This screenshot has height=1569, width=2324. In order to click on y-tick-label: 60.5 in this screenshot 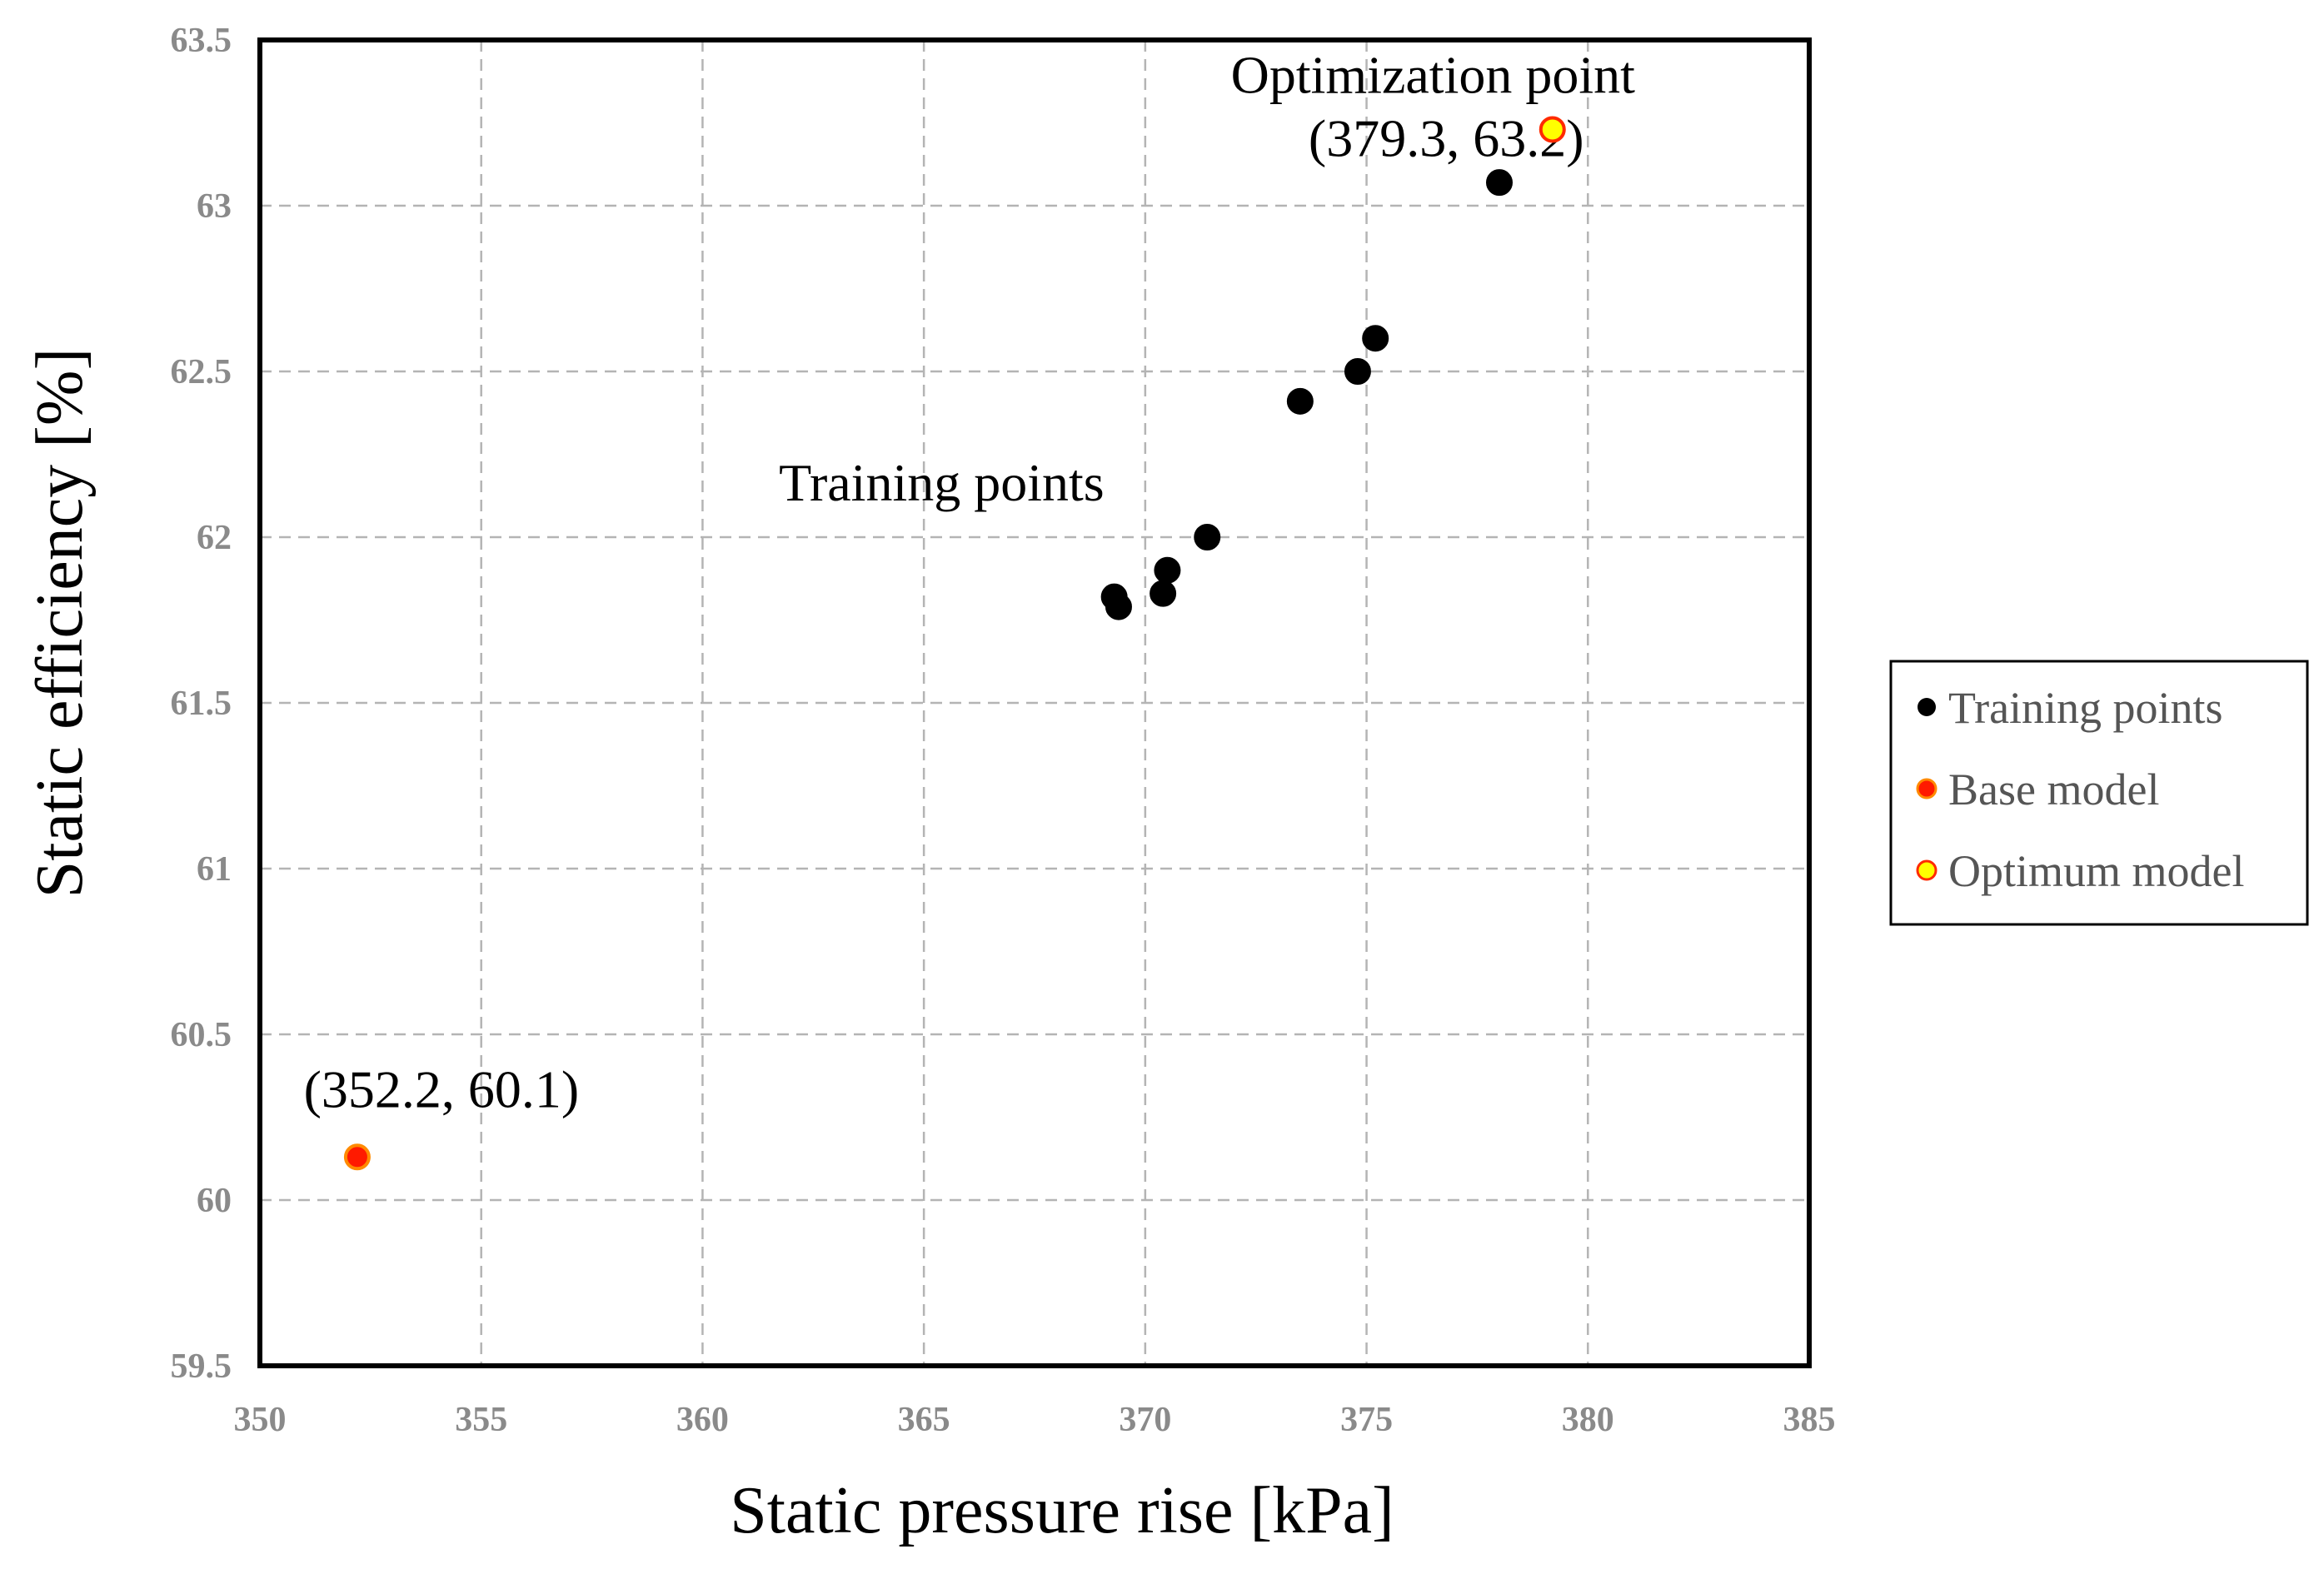, I will do `click(201, 1035)`.